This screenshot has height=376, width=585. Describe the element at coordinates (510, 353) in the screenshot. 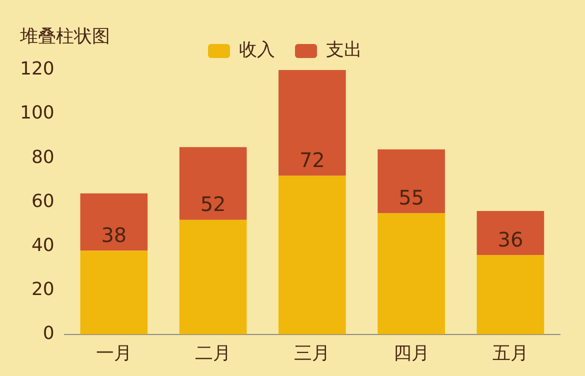

I see `x-tick-label: 五月` at that location.